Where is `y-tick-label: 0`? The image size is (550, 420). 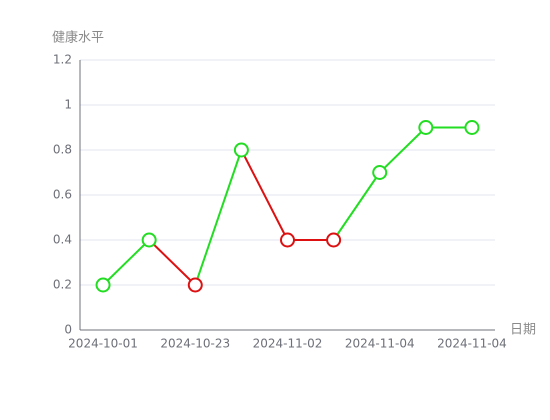 y-tick-label: 0 is located at coordinates (68, 330).